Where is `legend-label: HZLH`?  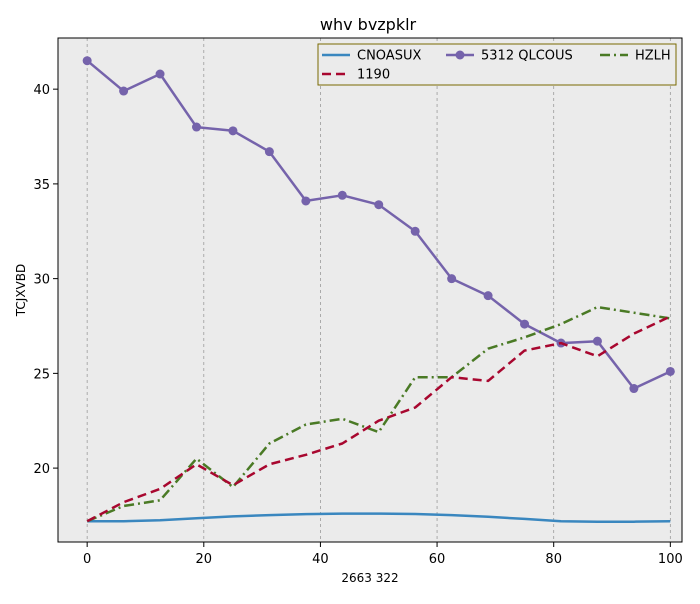 legend-label: HZLH is located at coordinates (653, 56).